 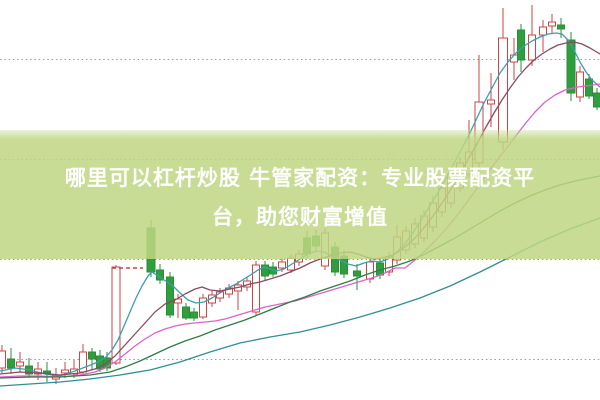 What do you see at coordinates (300, 216) in the screenshot?
I see `headline-line-2: 台，助您财富增值` at bounding box center [300, 216].